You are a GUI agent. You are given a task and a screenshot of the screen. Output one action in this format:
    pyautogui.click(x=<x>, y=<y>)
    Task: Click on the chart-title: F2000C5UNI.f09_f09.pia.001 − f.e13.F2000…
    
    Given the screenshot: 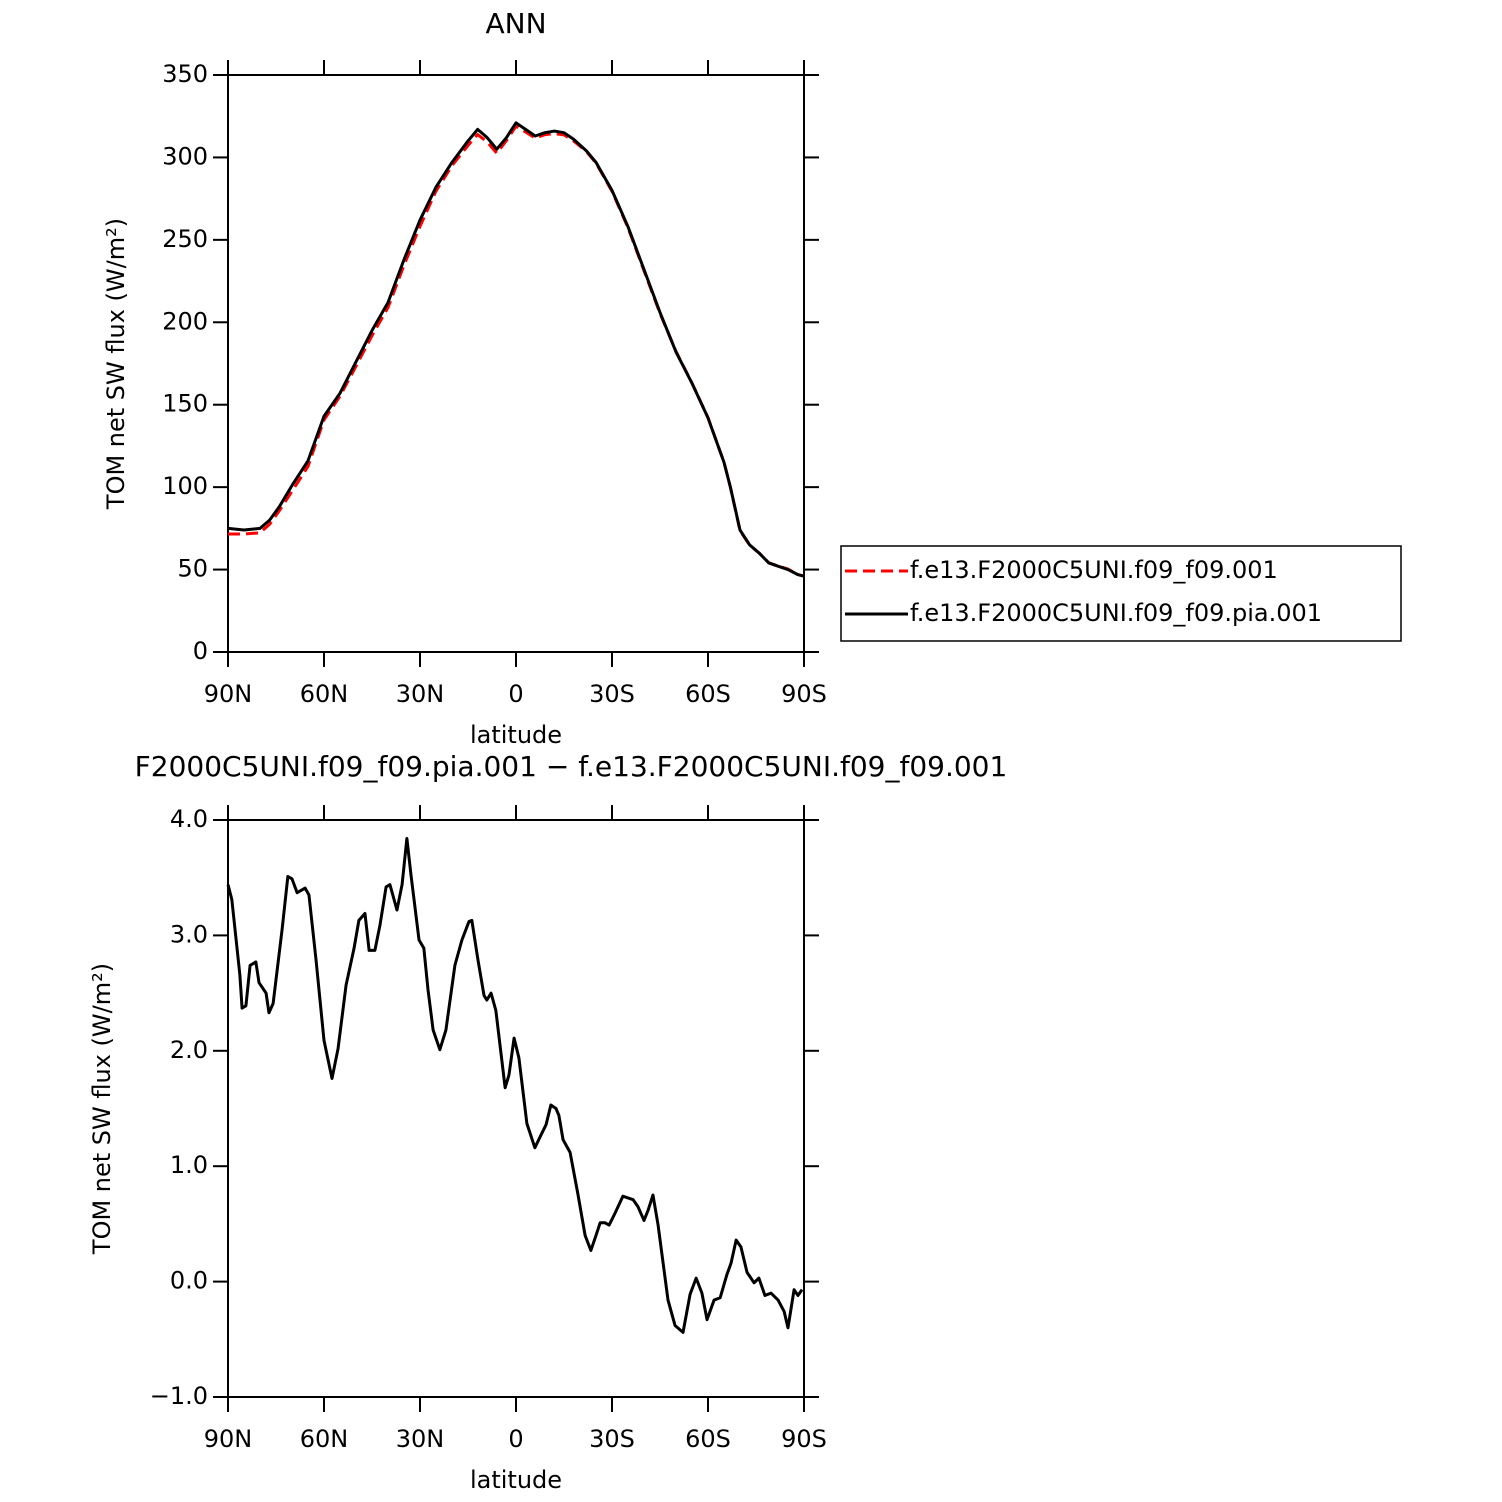 What is the action you would take?
    pyautogui.click(x=571, y=766)
    